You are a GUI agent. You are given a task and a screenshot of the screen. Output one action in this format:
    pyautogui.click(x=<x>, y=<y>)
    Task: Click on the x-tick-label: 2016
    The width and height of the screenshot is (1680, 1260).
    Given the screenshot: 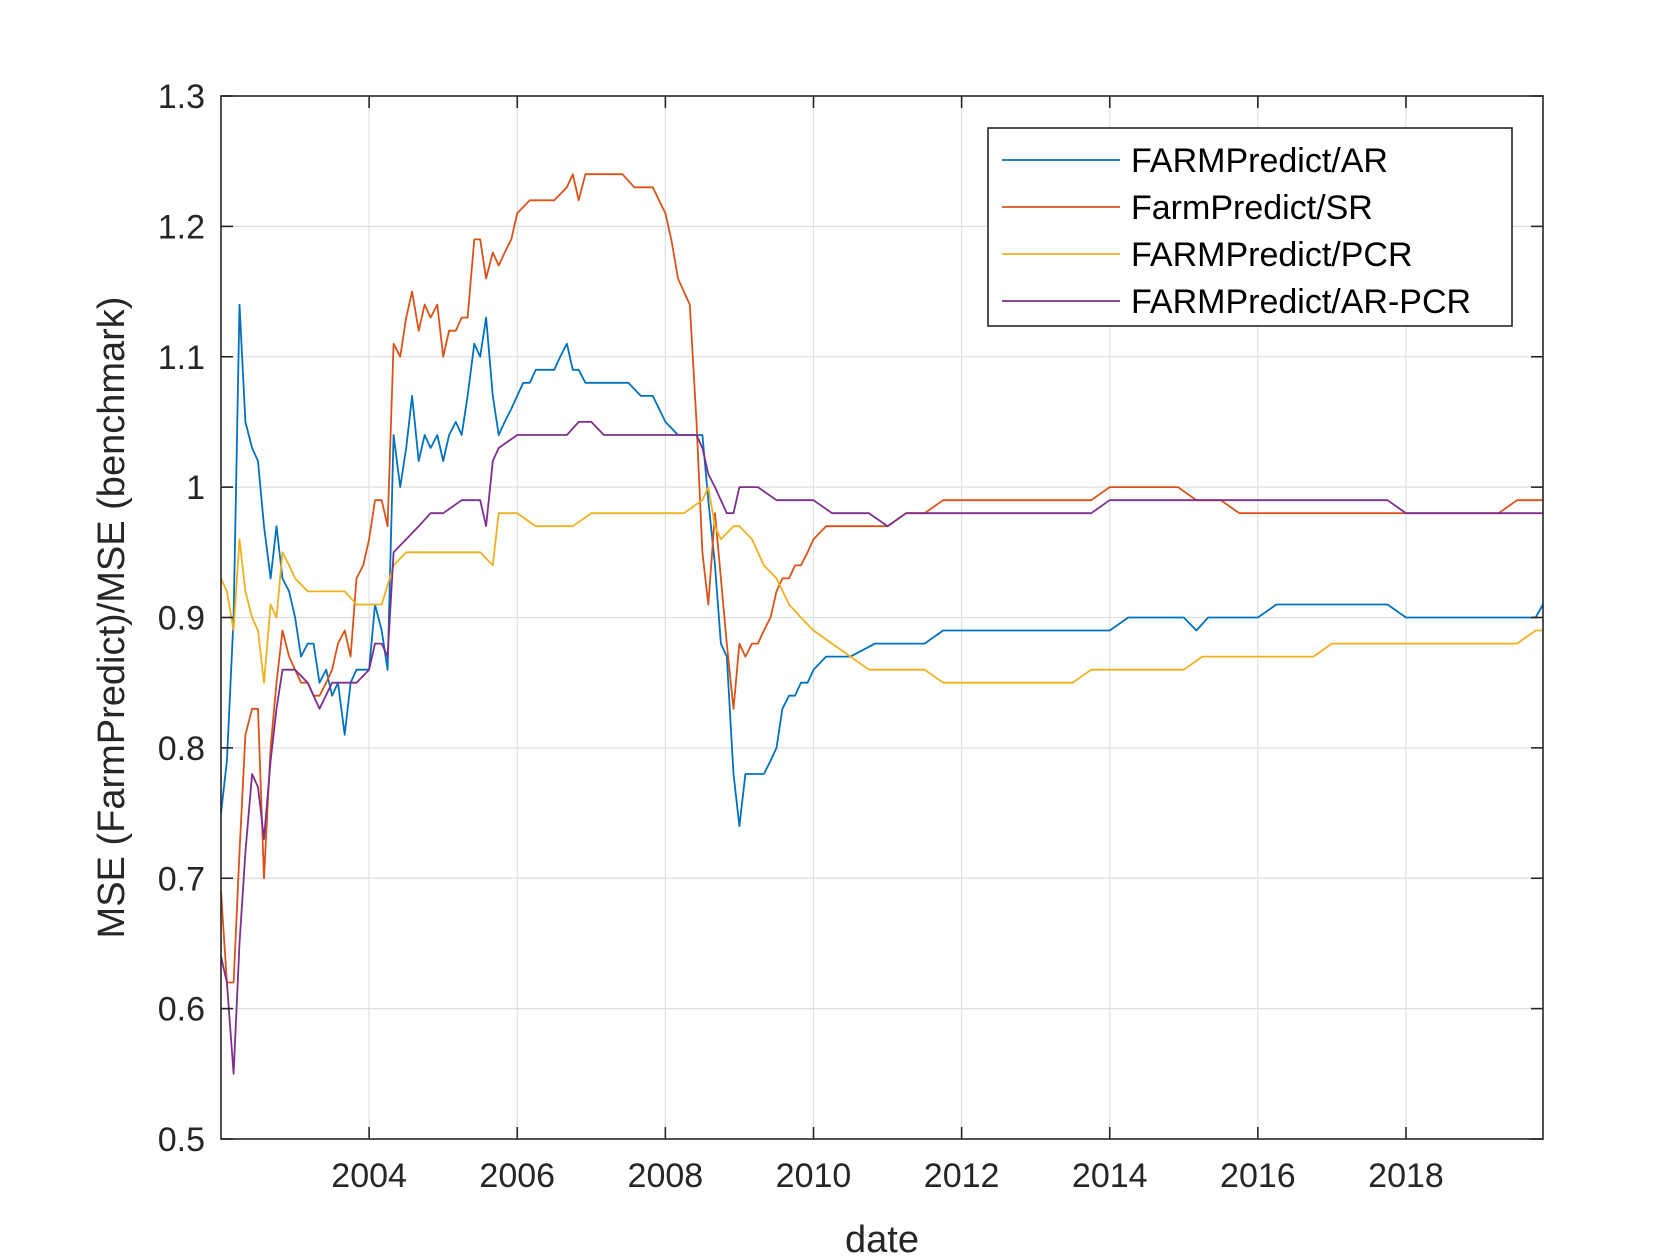 What is the action you would take?
    pyautogui.click(x=1258, y=1176)
    